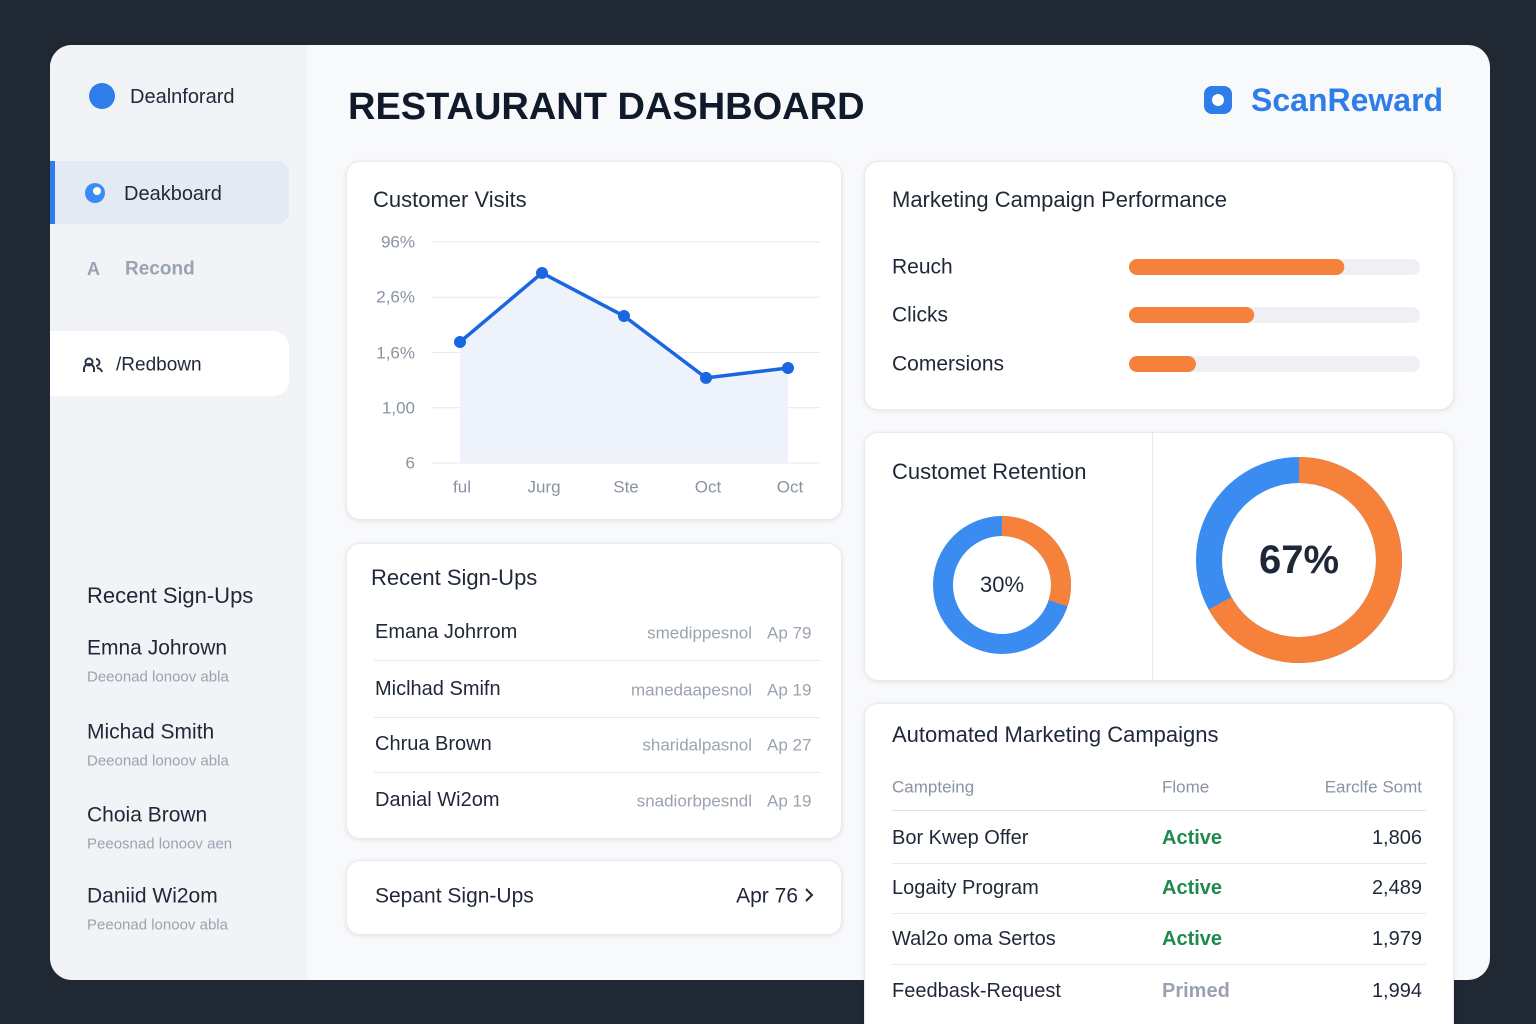  What do you see at coordinates (974, 939) in the screenshot?
I see `table-cell: Wal2o oma Sertos` at bounding box center [974, 939].